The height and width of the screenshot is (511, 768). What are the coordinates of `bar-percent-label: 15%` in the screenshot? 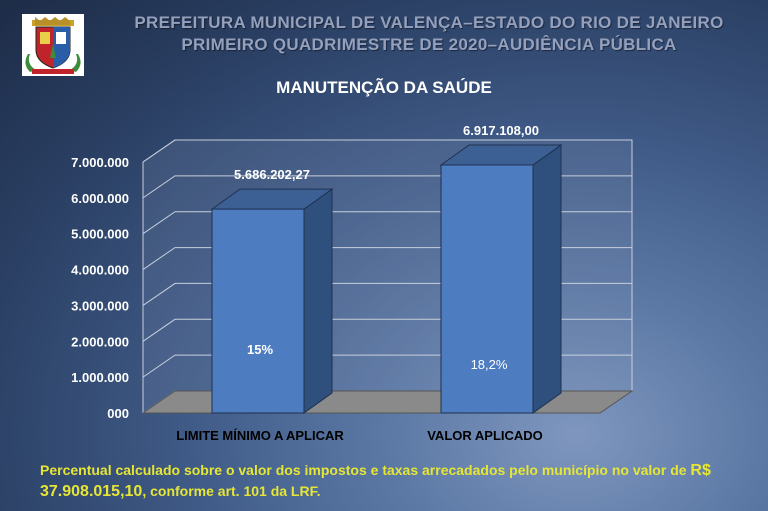 It's located at (260, 349).